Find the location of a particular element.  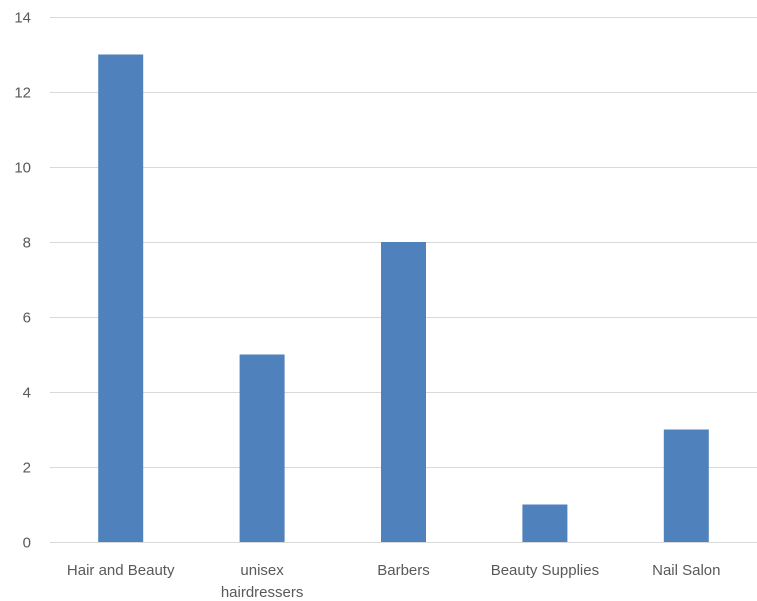

y-tick-label: 2 is located at coordinates (27, 468).